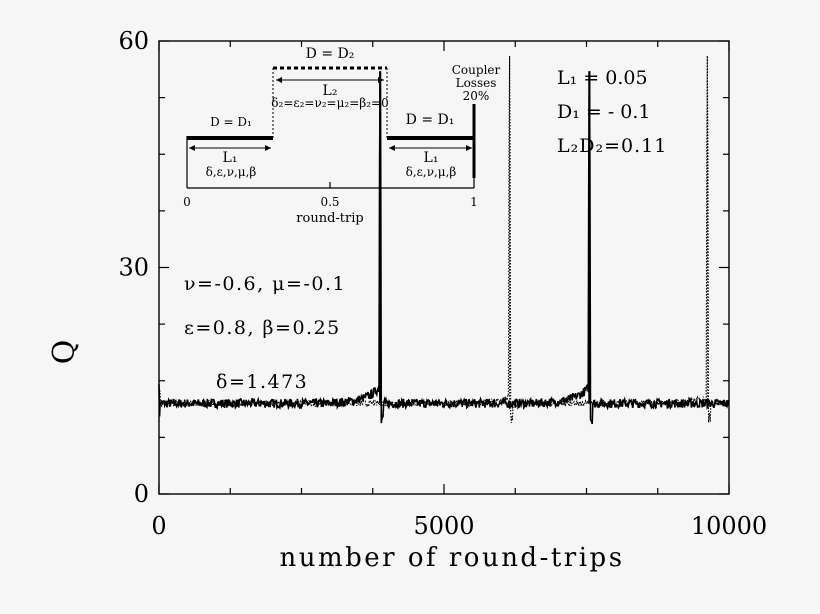 This screenshot has width=820, height=614. I want to click on annotation-delta: δ=1.473, so click(262, 382).